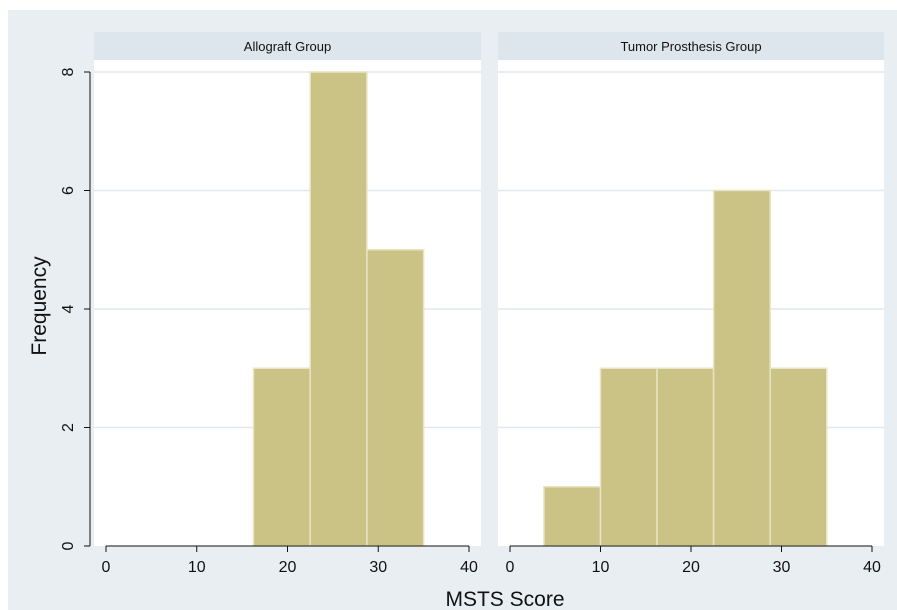 This screenshot has height=610, width=897. Describe the element at coordinates (68, 427) in the screenshot. I see `y-tick-label: 2` at that location.